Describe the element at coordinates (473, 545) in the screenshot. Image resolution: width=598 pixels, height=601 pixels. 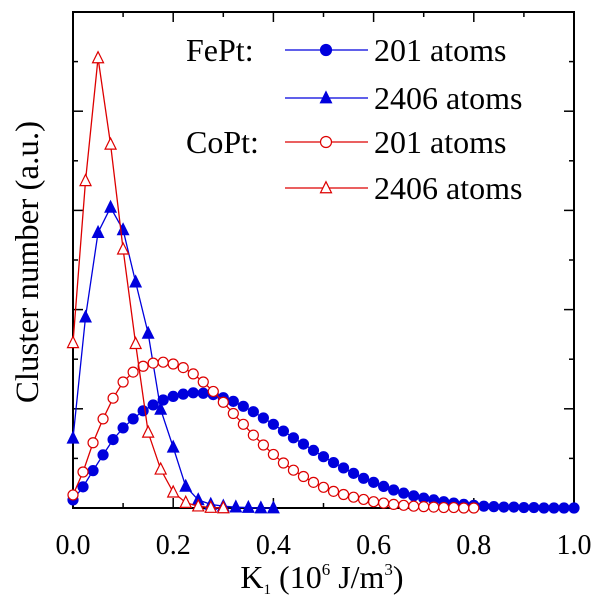
I see `x-tick-label: 0.8` at that location.